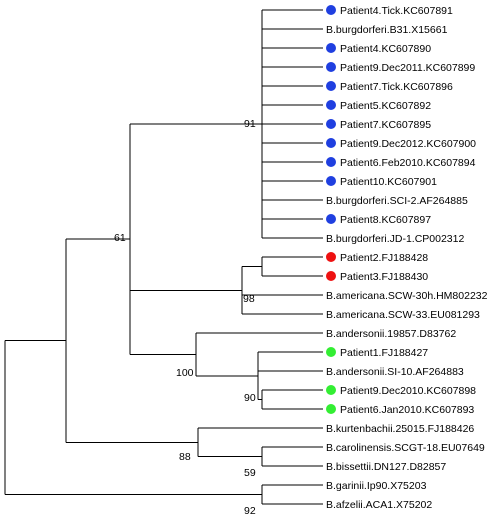 The width and height of the screenshot is (488, 517). What do you see at coordinates (376, 486) in the screenshot?
I see `leaf-label: B.garinii.Ip90.X75203` at bounding box center [376, 486].